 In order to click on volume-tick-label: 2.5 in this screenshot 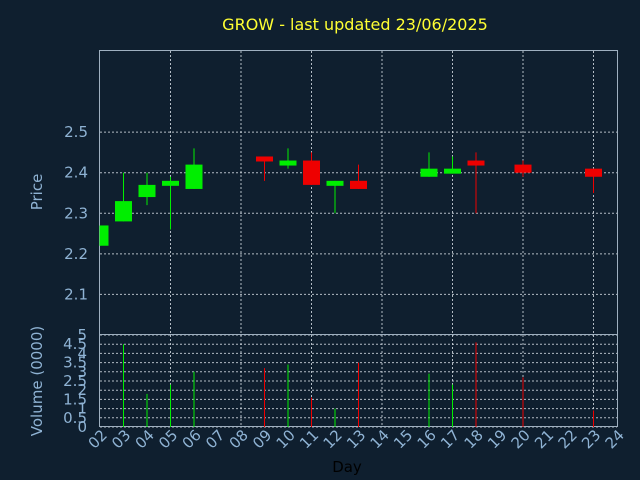, I will do `click(75, 381)`.